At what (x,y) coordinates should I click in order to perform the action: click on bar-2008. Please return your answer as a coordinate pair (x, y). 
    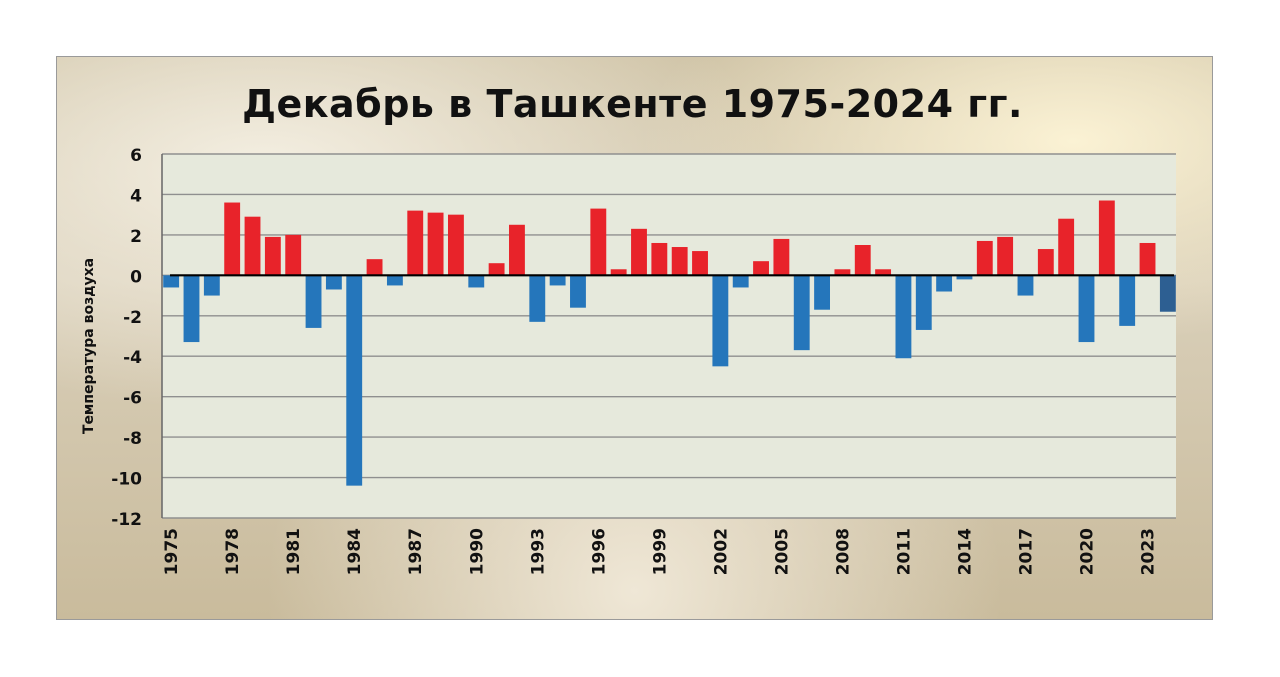
    Looking at the image, I should click on (842, 272).